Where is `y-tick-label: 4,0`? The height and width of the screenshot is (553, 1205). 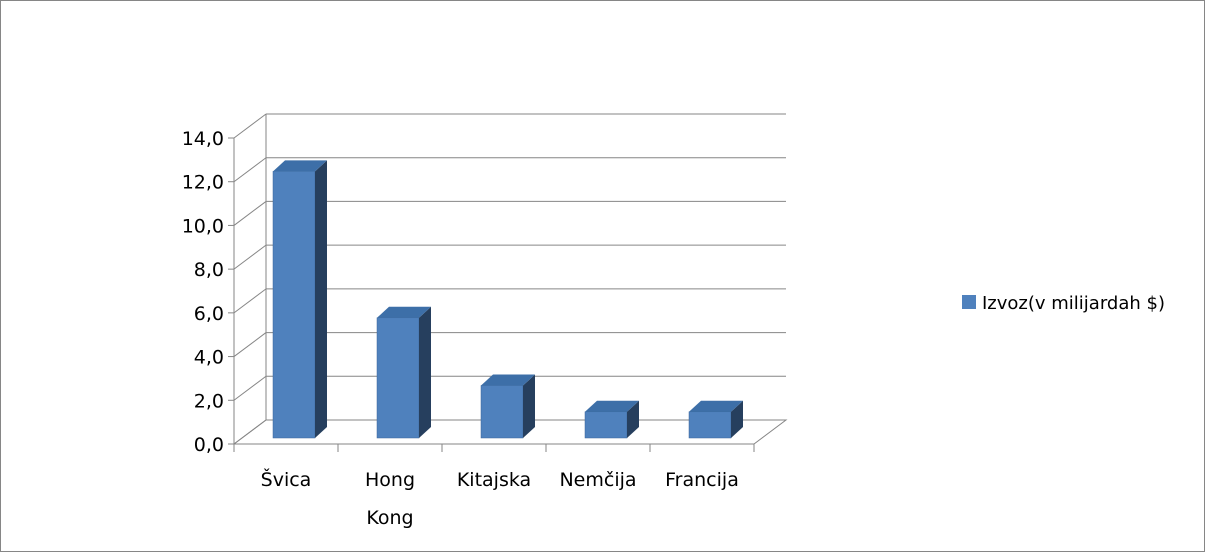 y-tick-label: 4,0 is located at coordinates (209, 358).